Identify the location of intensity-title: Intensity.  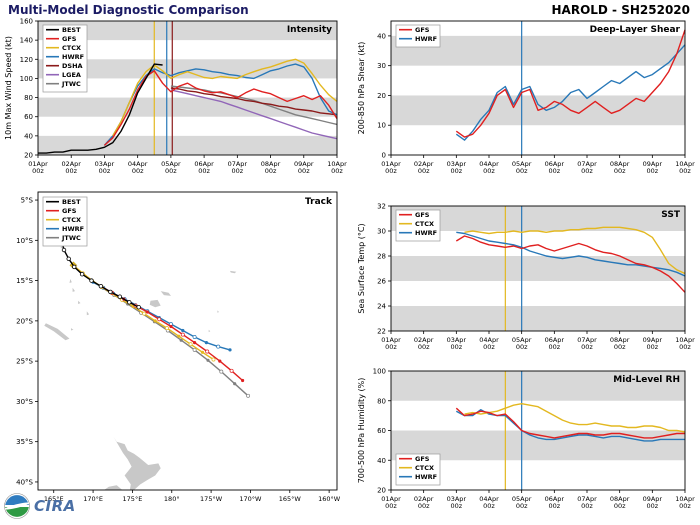
(309, 30).